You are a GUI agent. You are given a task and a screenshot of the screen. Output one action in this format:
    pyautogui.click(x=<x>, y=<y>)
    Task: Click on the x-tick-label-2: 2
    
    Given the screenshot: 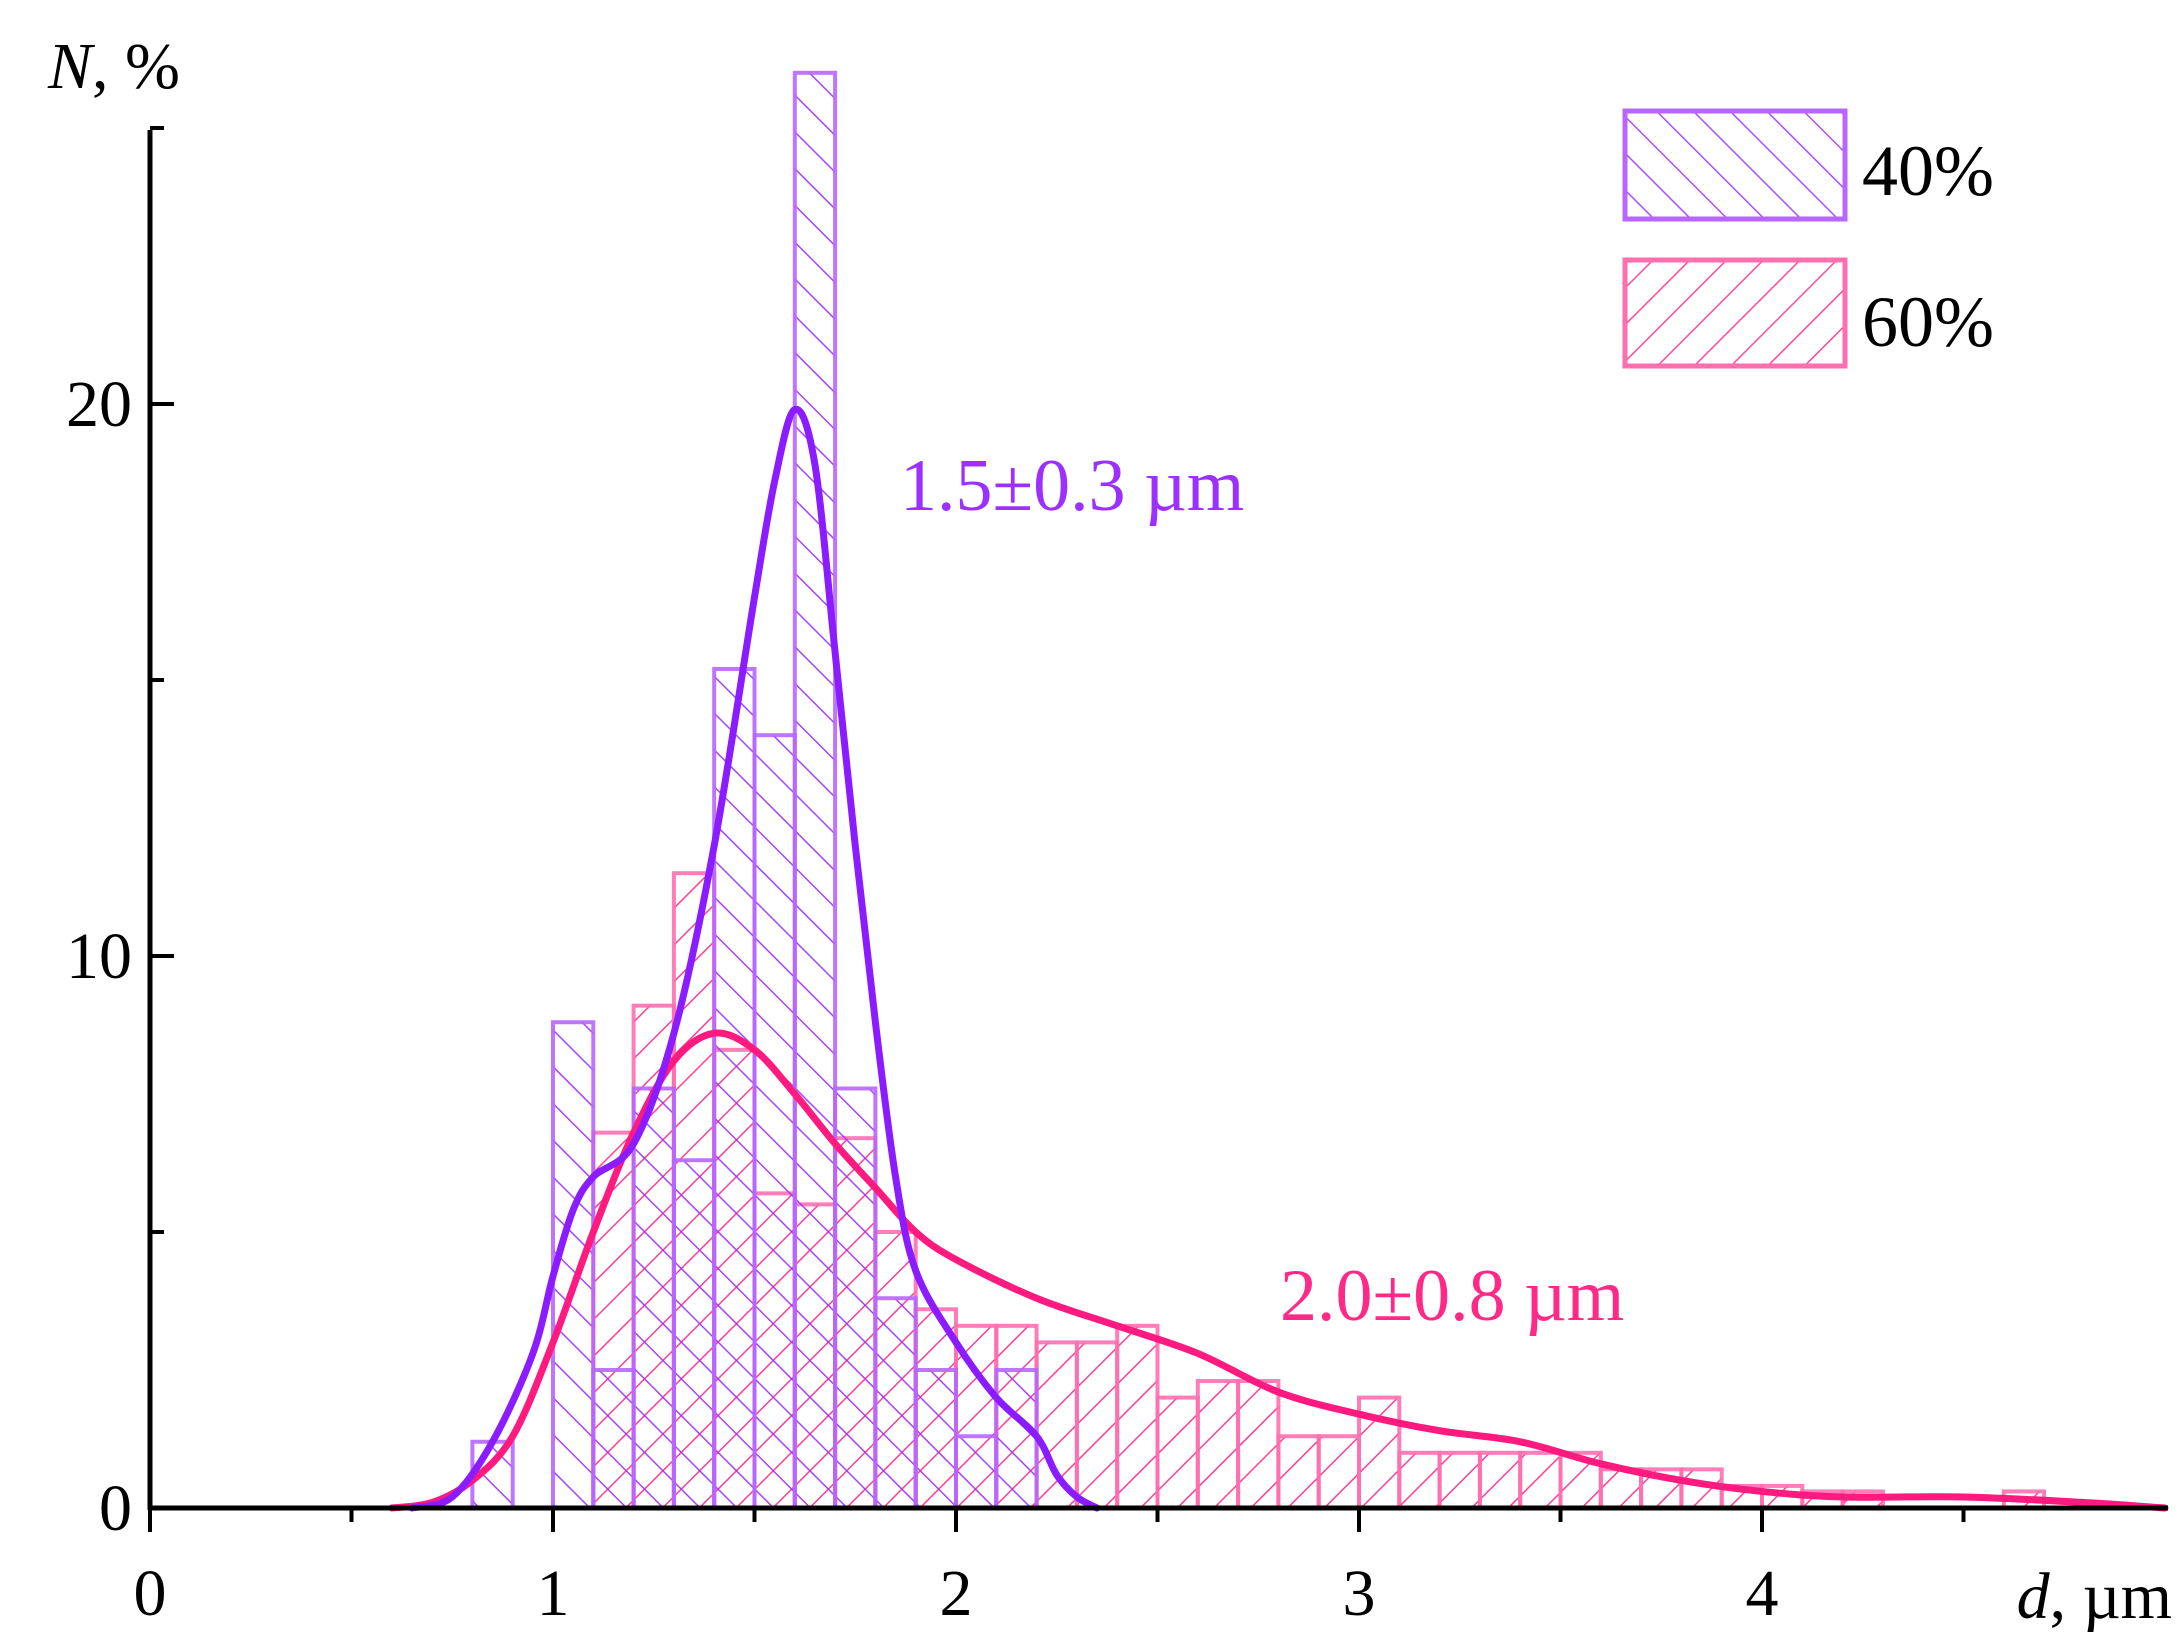 What is the action you would take?
    pyautogui.click(x=956, y=1593)
    